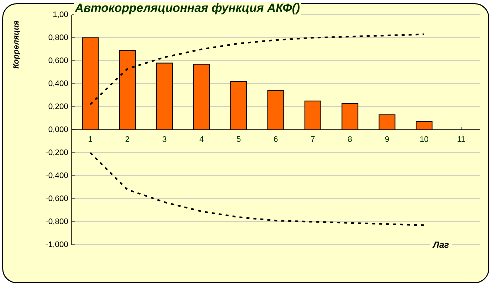 The height and width of the screenshot is (286, 493). I want to click on x-axis-title: Лаг, so click(440, 245).